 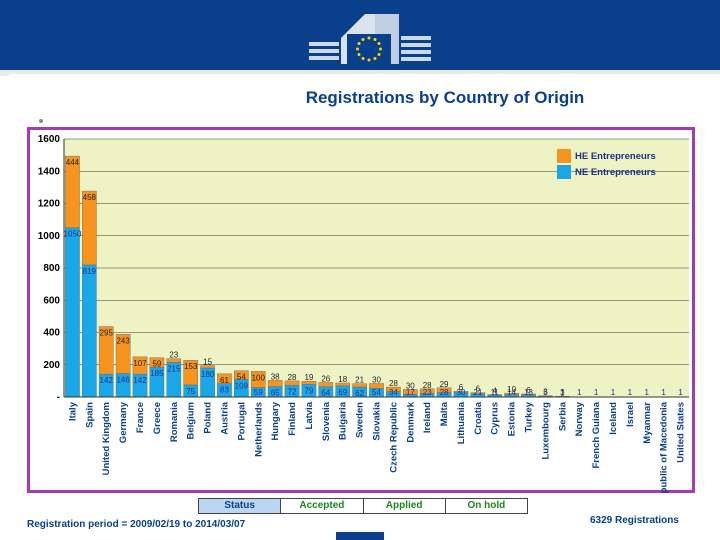 I want to click on data-label-he: 54, so click(x=241, y=377).